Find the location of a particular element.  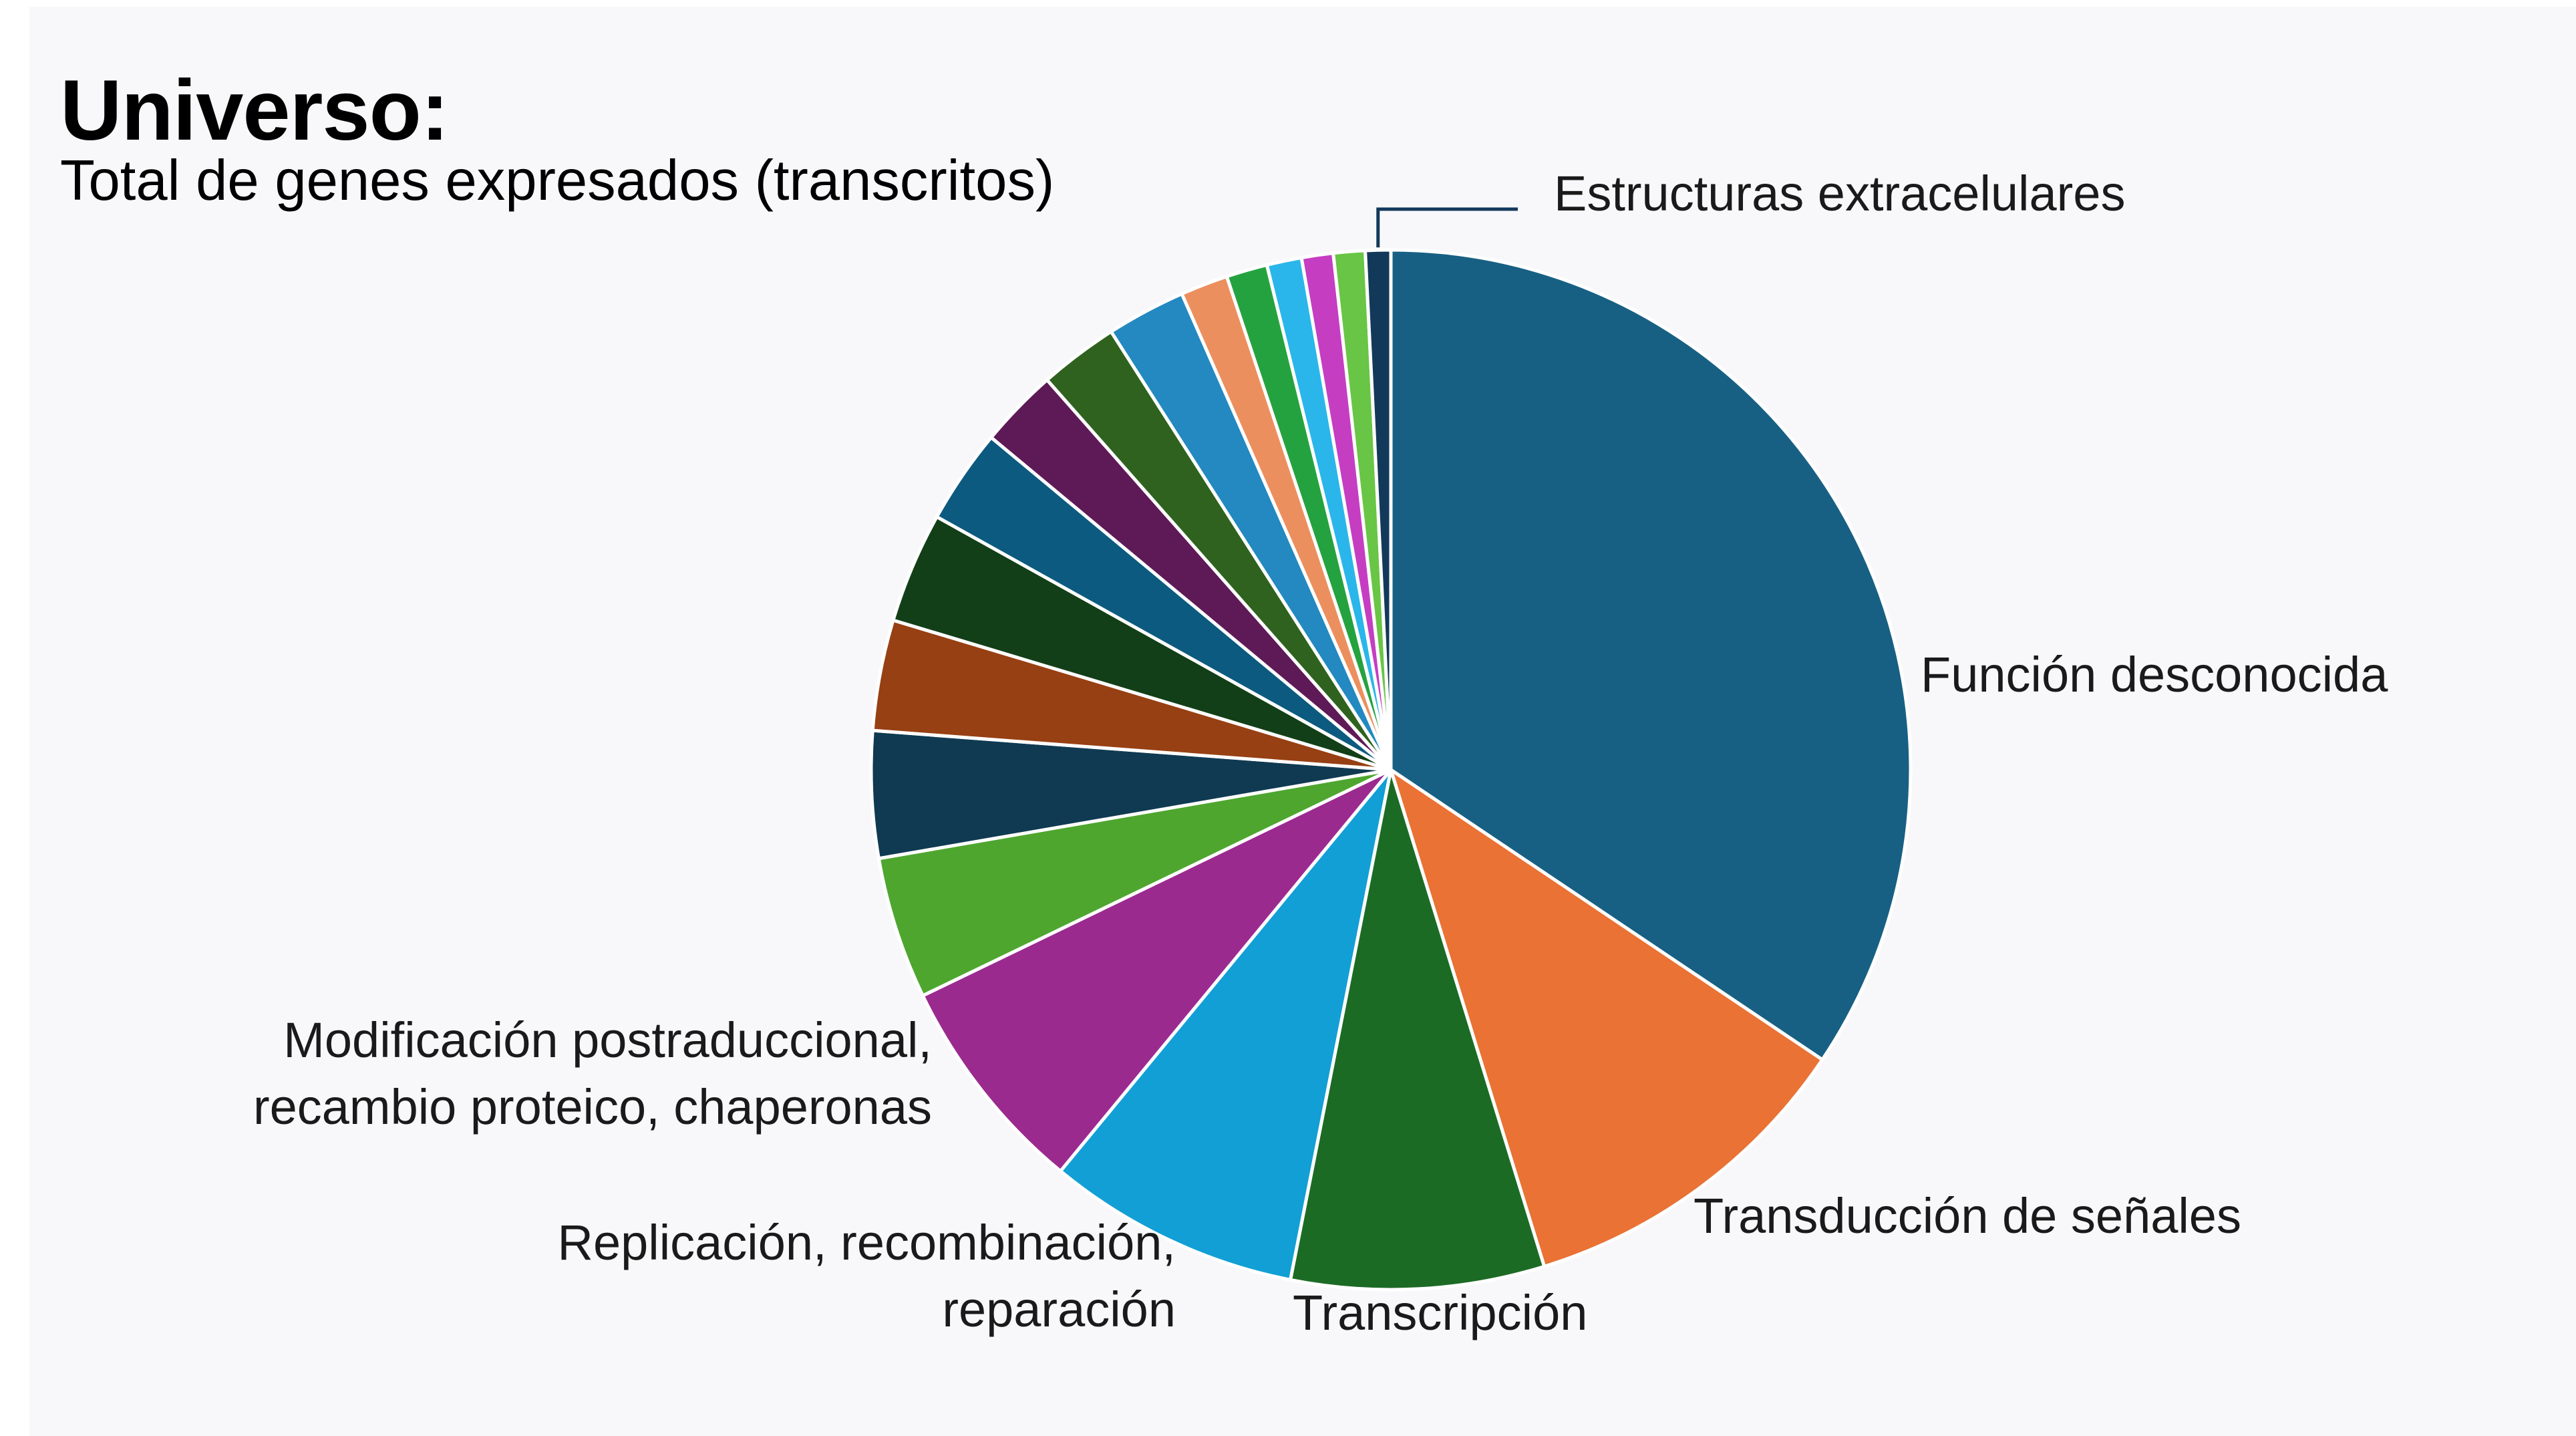

pie-slice-transcripcion is located at coordinates (1418, 1030).